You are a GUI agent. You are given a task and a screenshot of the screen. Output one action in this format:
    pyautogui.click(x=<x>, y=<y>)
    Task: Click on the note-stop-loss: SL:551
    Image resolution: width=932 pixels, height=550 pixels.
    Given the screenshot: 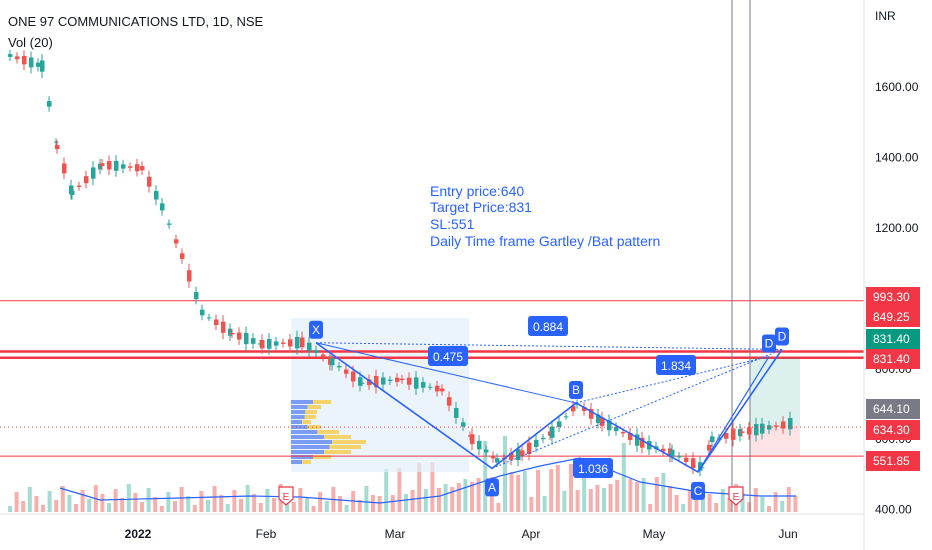 What is the action you would take?
    pyautogui.click(x=452, y=224)
    